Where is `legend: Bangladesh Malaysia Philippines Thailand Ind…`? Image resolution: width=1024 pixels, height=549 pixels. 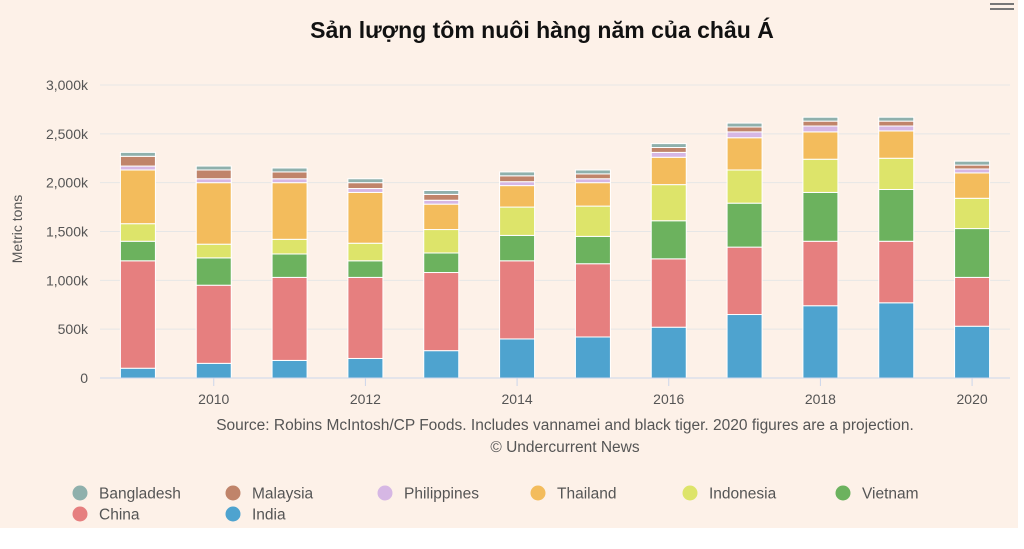
legend: Bangladesh Malaysia Philippines Thailand Ind… is located at coordinates (495, 504).